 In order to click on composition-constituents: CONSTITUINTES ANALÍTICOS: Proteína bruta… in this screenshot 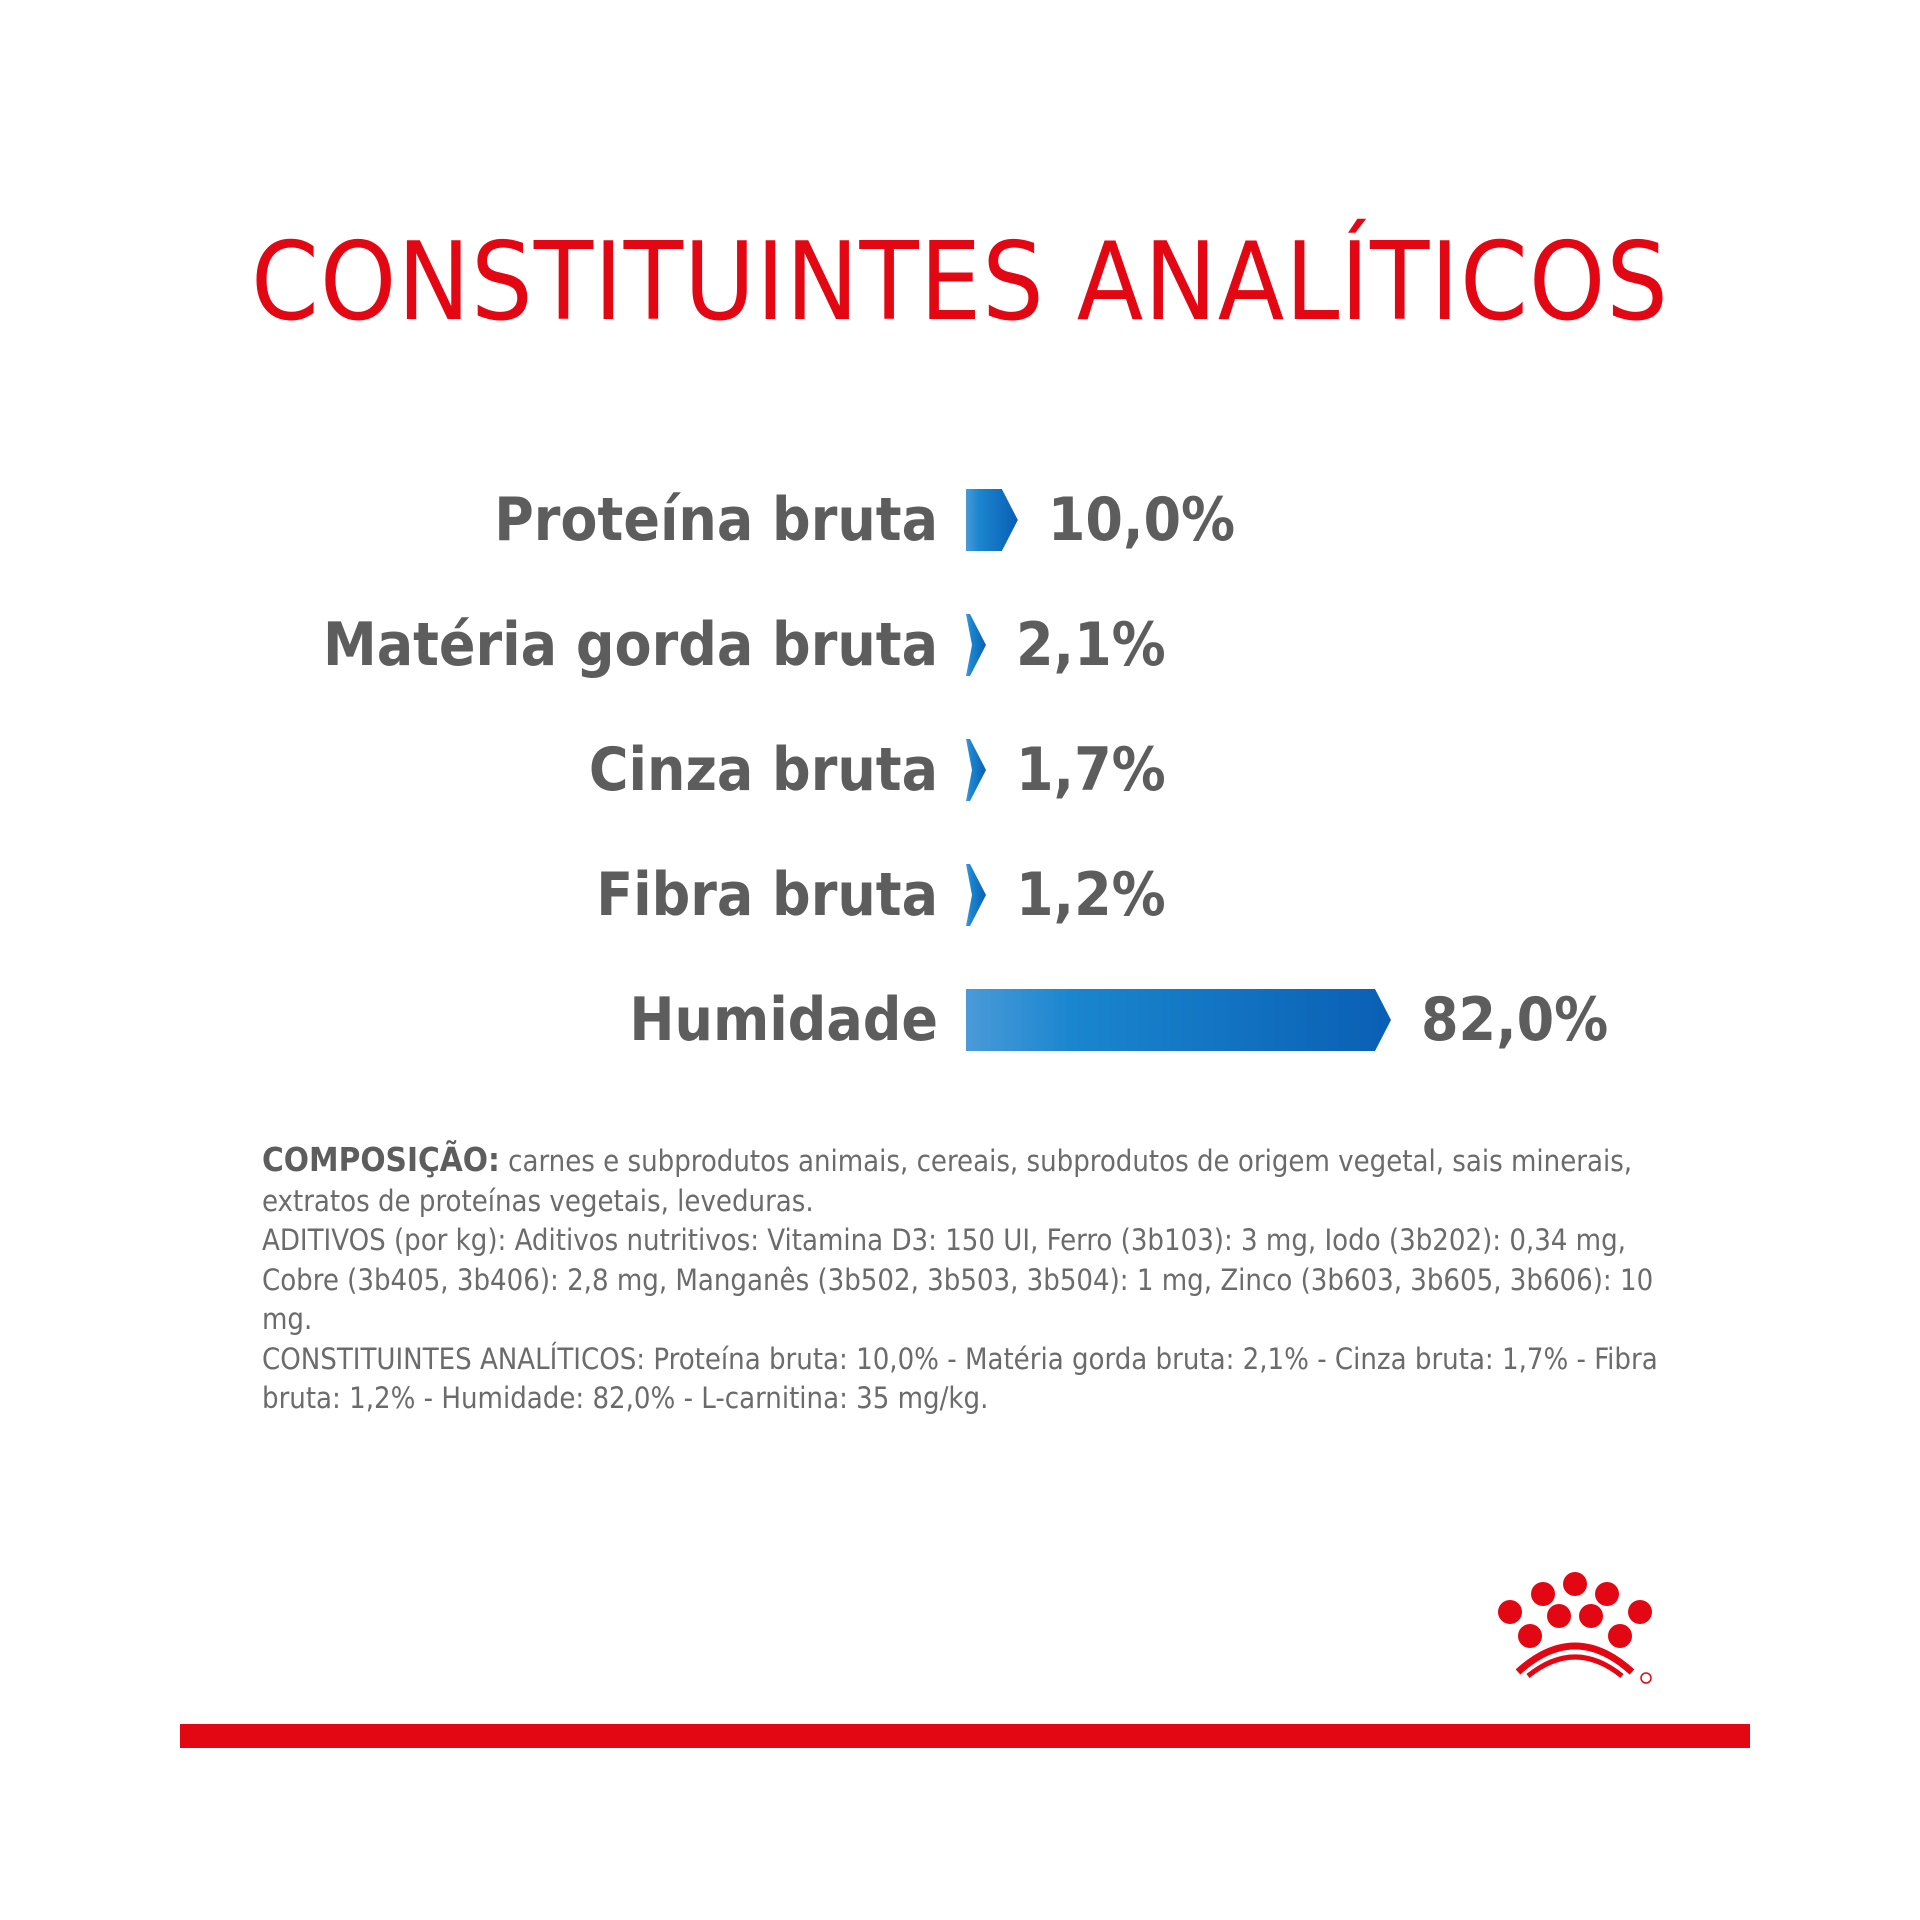, I will do `click(960, 1378)`.